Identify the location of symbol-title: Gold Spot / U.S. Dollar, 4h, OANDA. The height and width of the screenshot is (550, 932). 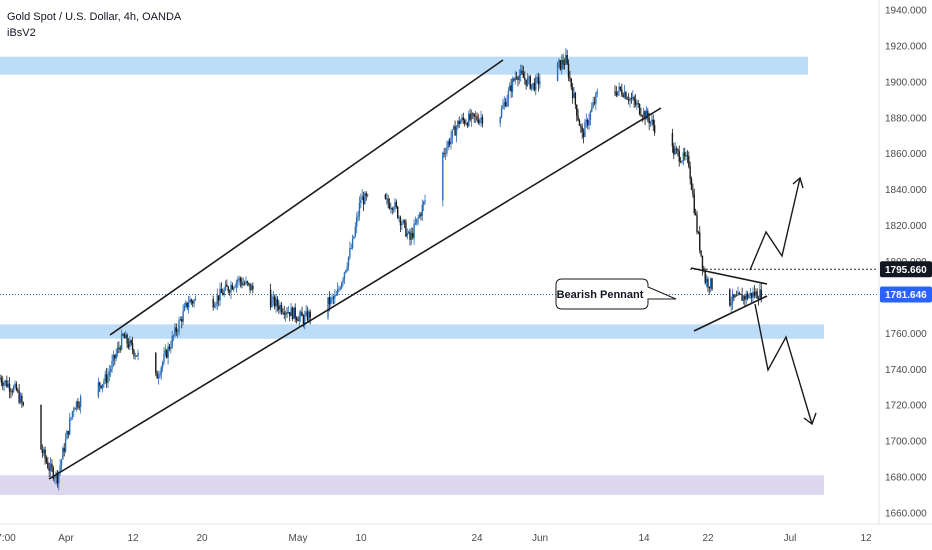
(94, 17).